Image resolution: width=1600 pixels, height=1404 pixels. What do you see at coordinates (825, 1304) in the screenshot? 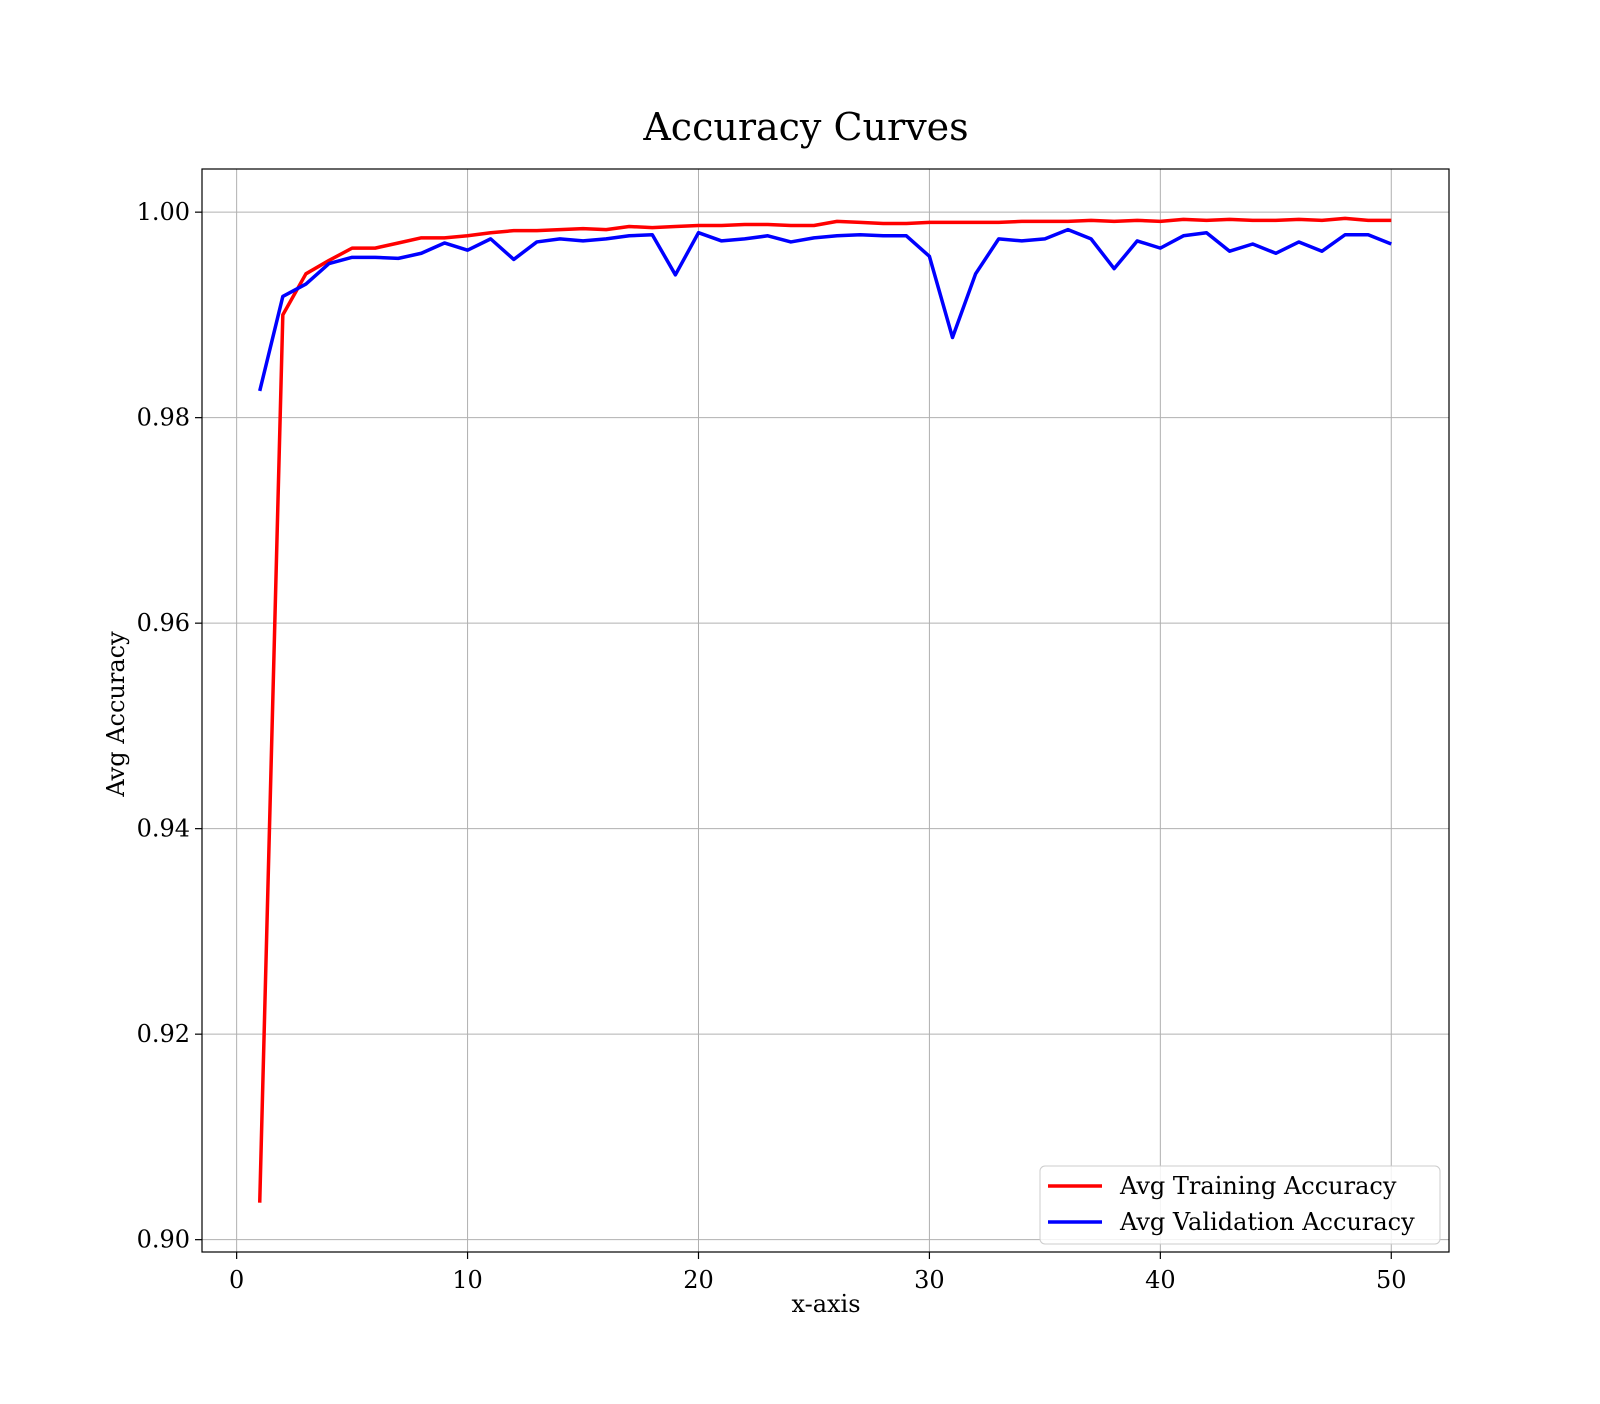
I see `x-axis-label: x-axis` at bounding box center [825, 1304].